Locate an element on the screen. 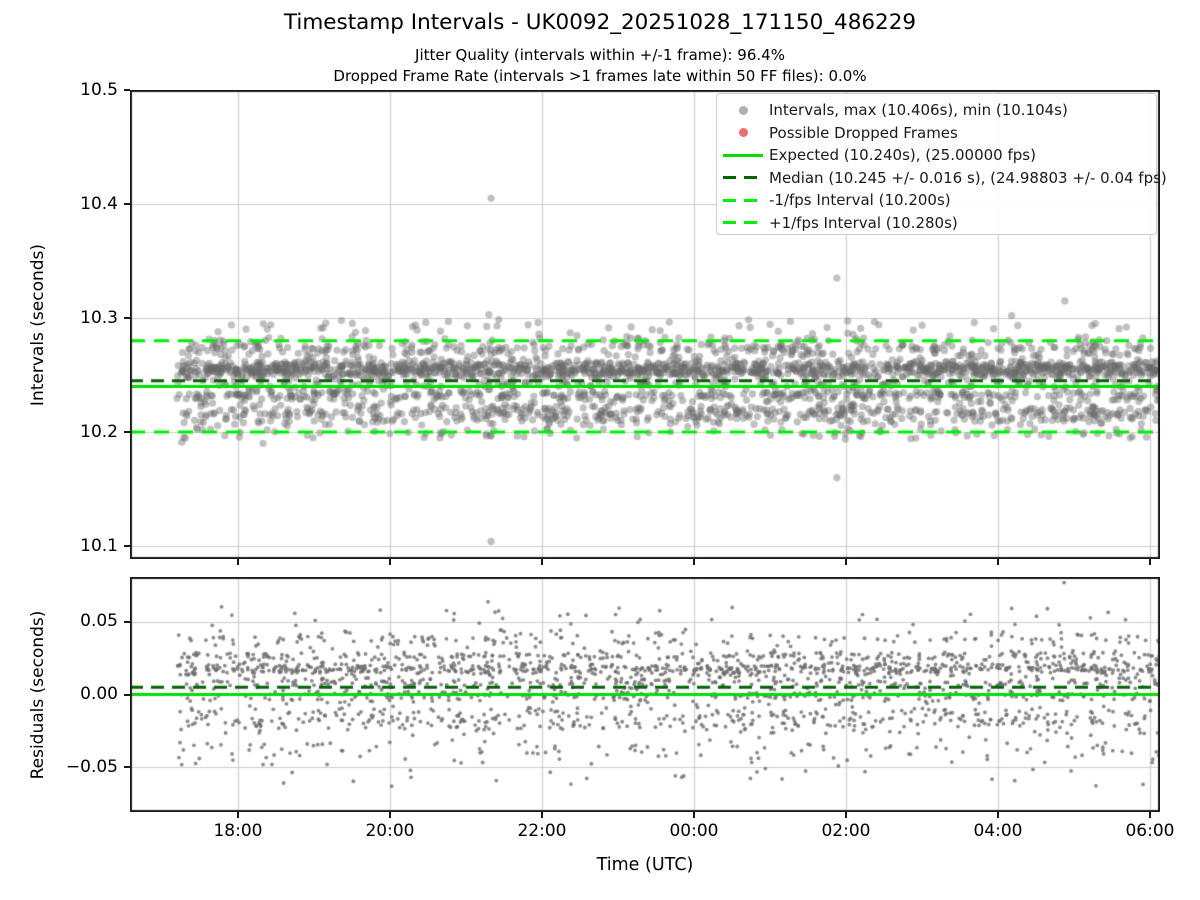 The image size is (1200, 900). legend-item-intervals: Intervals, max (10.406s), min (10.104s) is located at coordinates (936, 110).